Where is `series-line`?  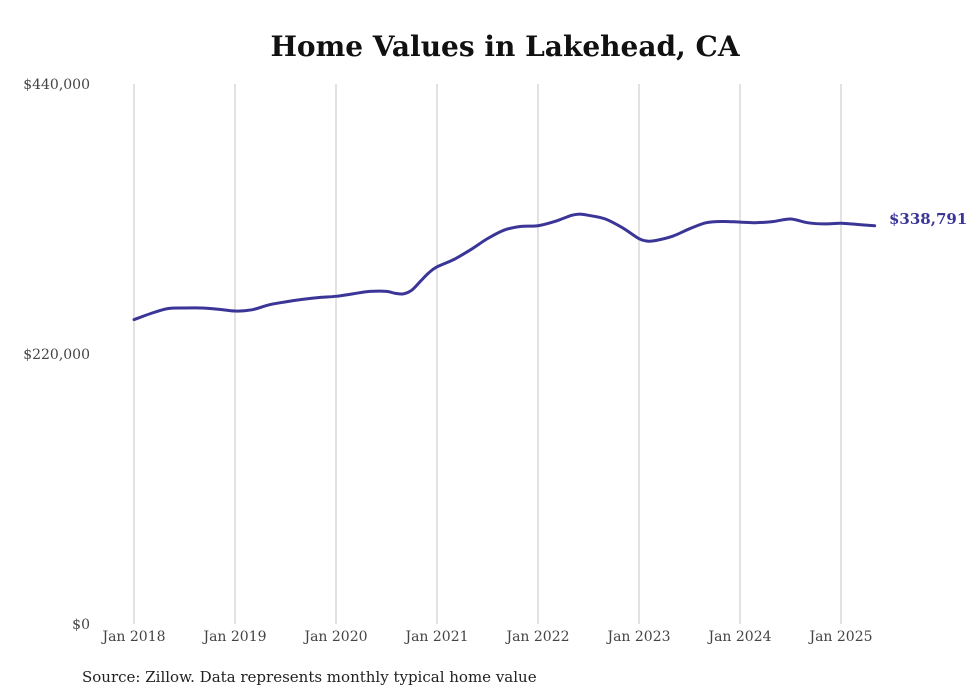
series-line is located at coordinates (504, 267).